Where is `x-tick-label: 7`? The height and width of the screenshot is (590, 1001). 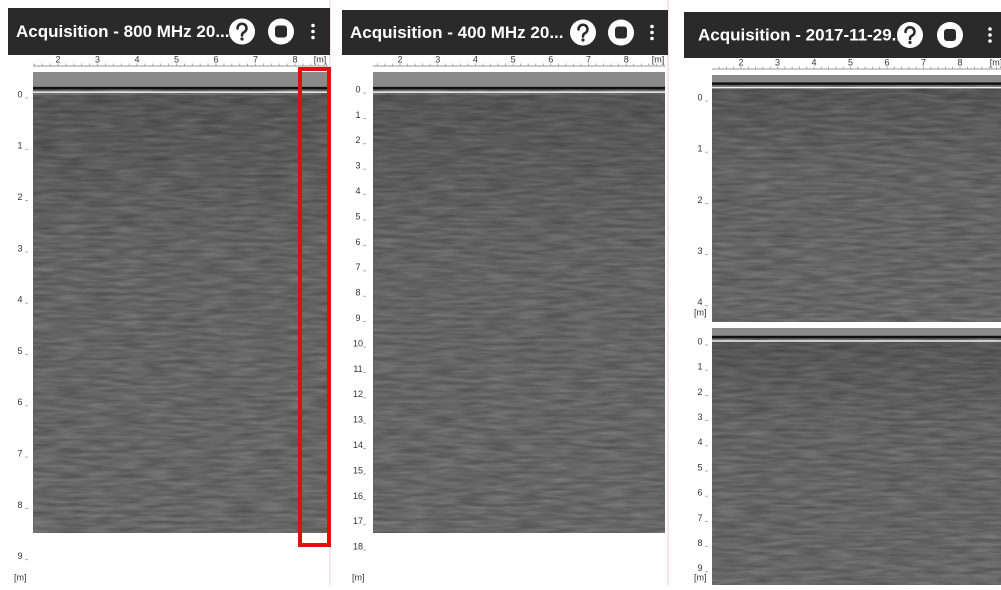
x-tick-label: 7 is located at coordinates (588, 59).